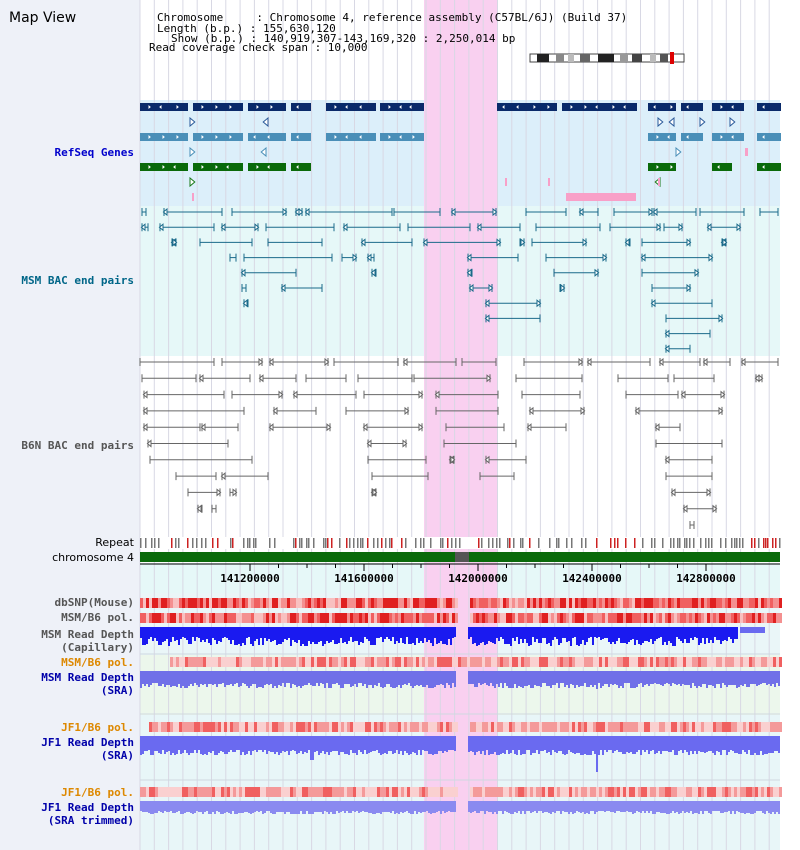  Describe the element at coordinates (97, 662) in the screenshot. I see `track-label-msm-b6-pol-2: MSM/B6 pol.` at that location.